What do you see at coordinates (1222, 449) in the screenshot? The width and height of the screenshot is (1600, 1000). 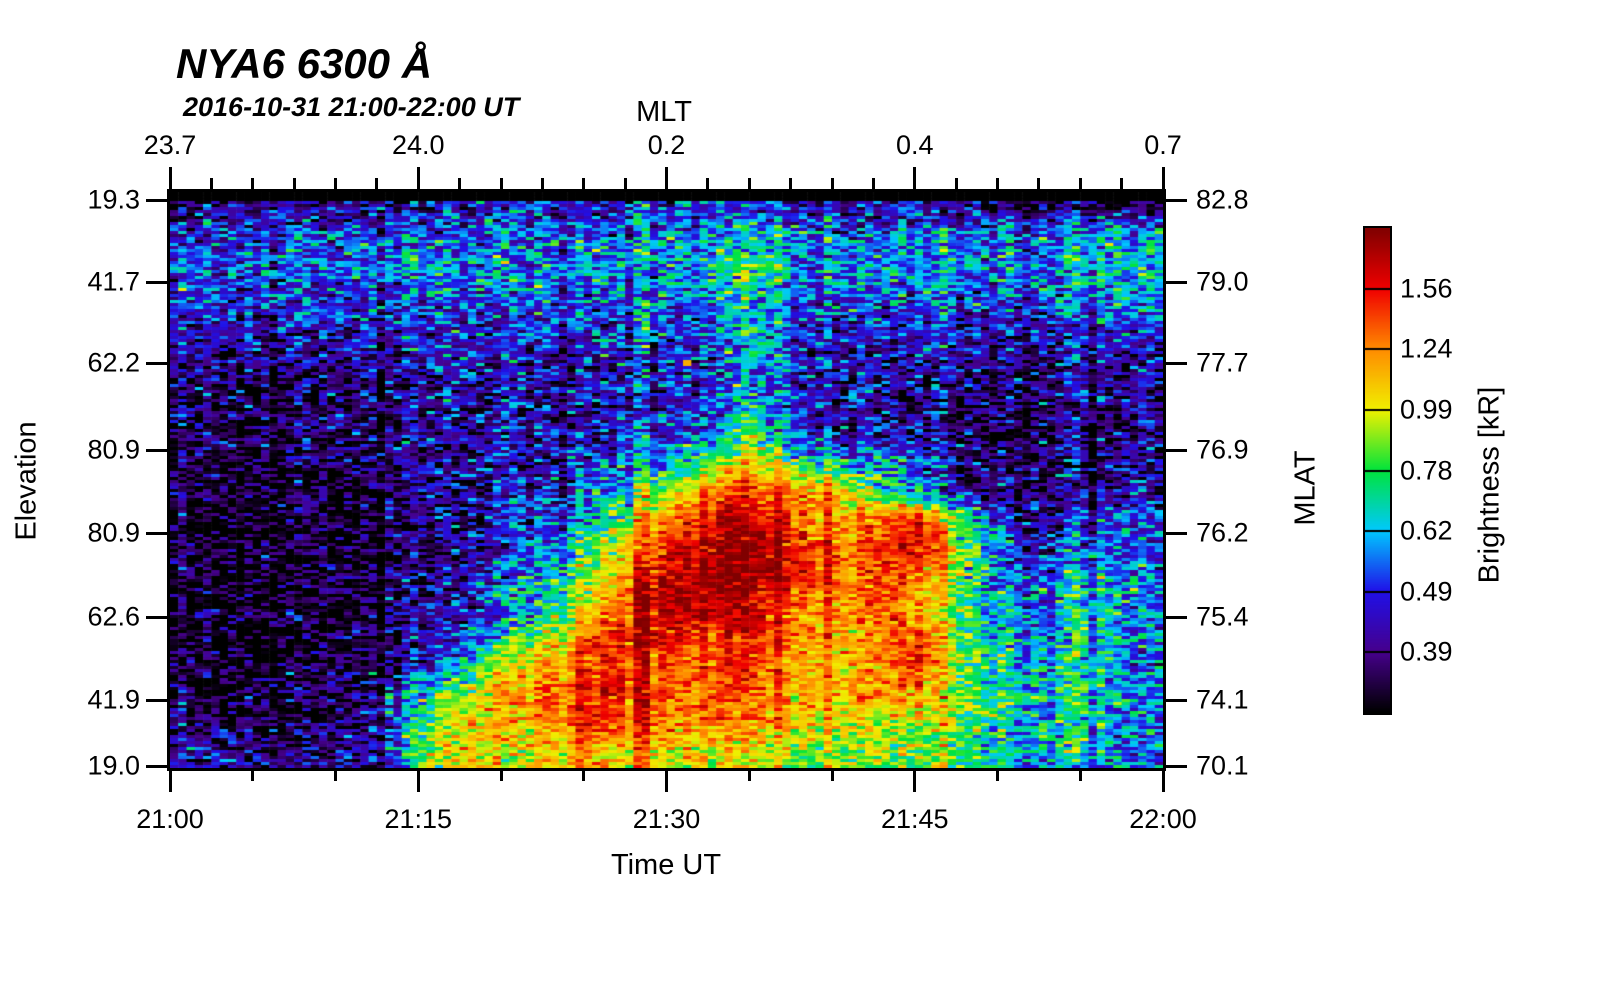 I see `right-tick-label: 76.9` at bounding box center [1222, 449].